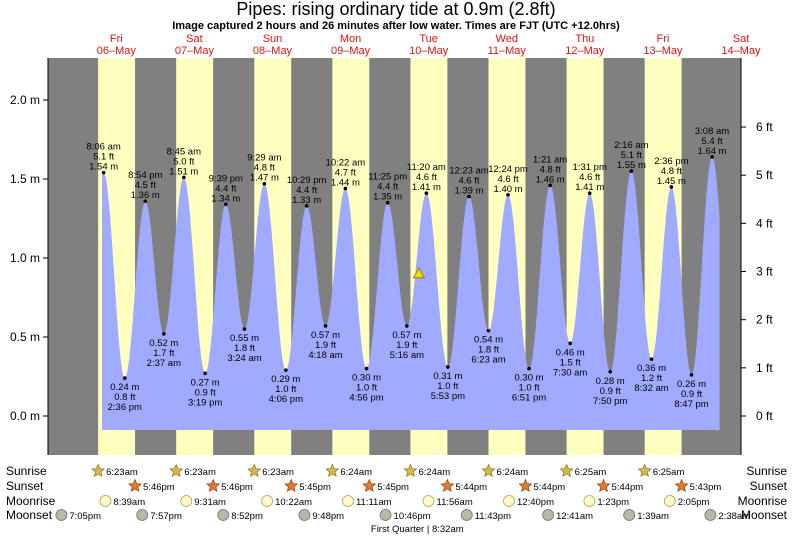 The height and width of the screenshot is (537, 793). I want to click on sunrise-row-label-right: Sunrise, so click(766, 471).